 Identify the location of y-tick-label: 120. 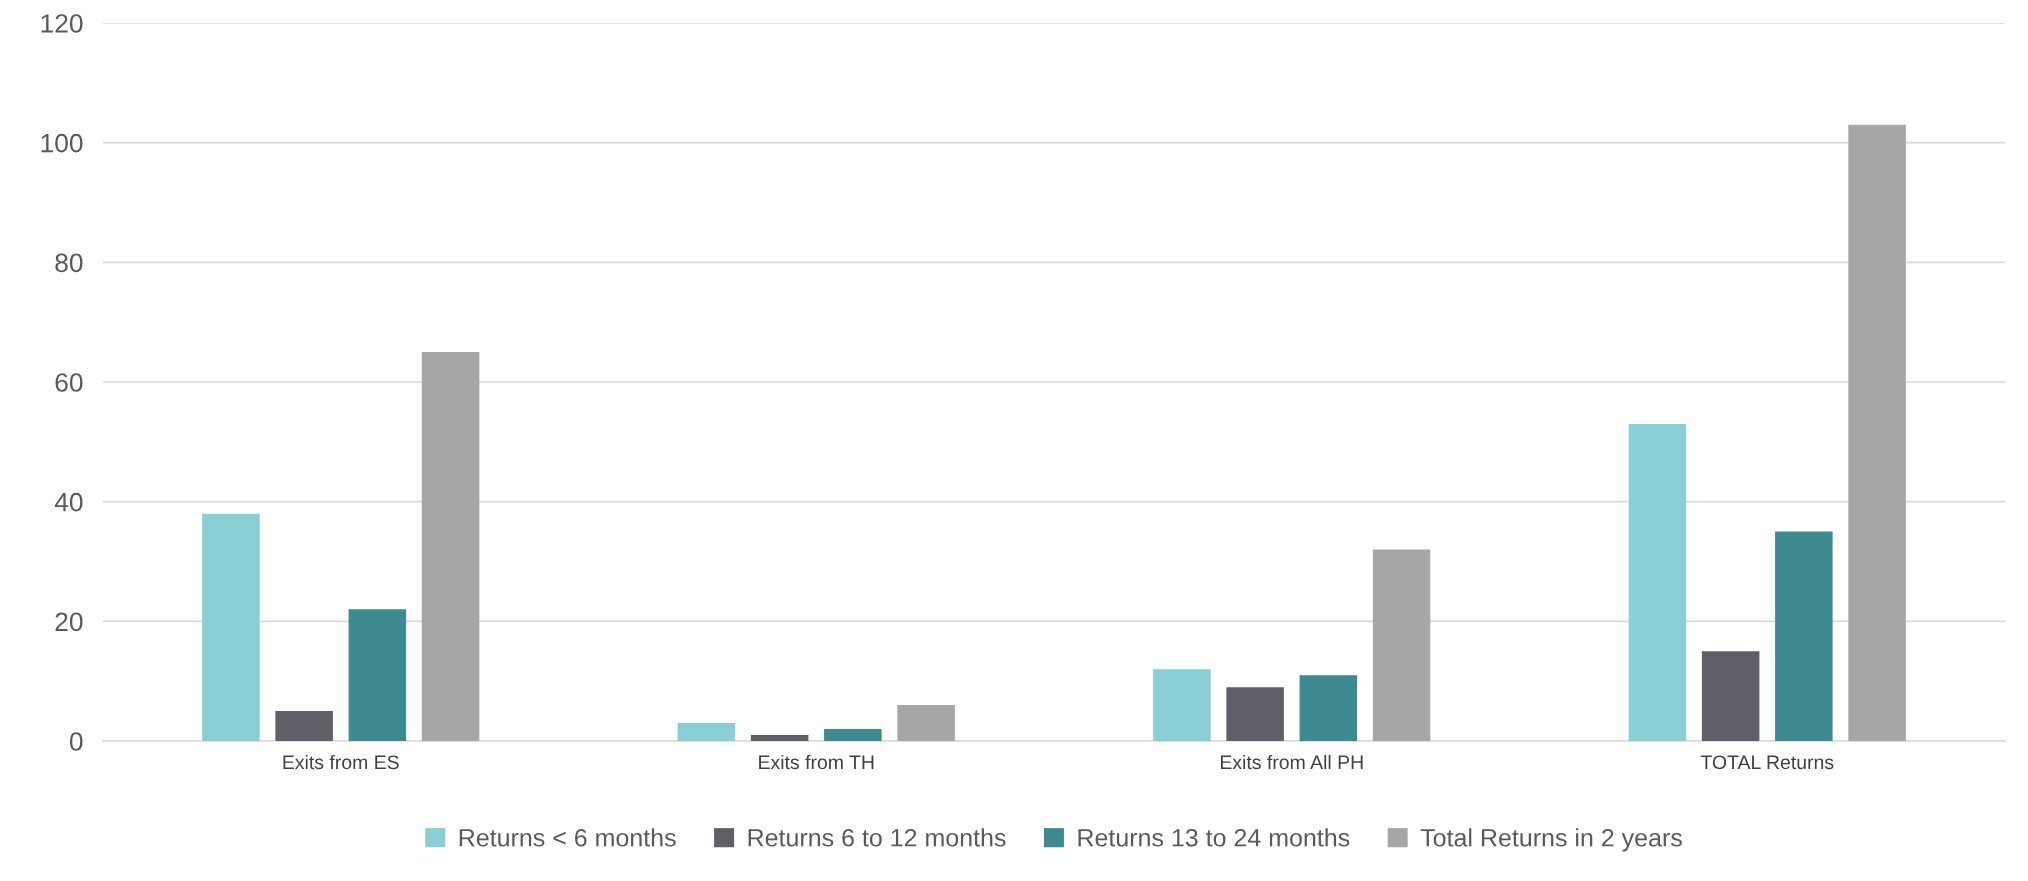
(62, 23).